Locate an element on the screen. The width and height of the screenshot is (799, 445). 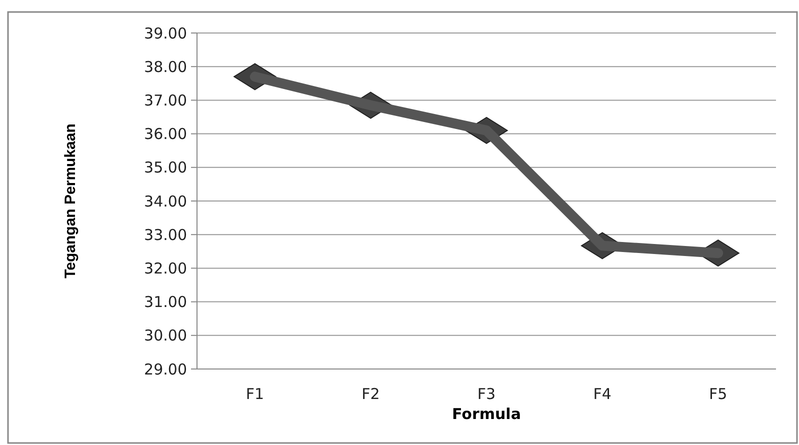
y-tick-label: 39.00 is located at coordinates (165, 33).